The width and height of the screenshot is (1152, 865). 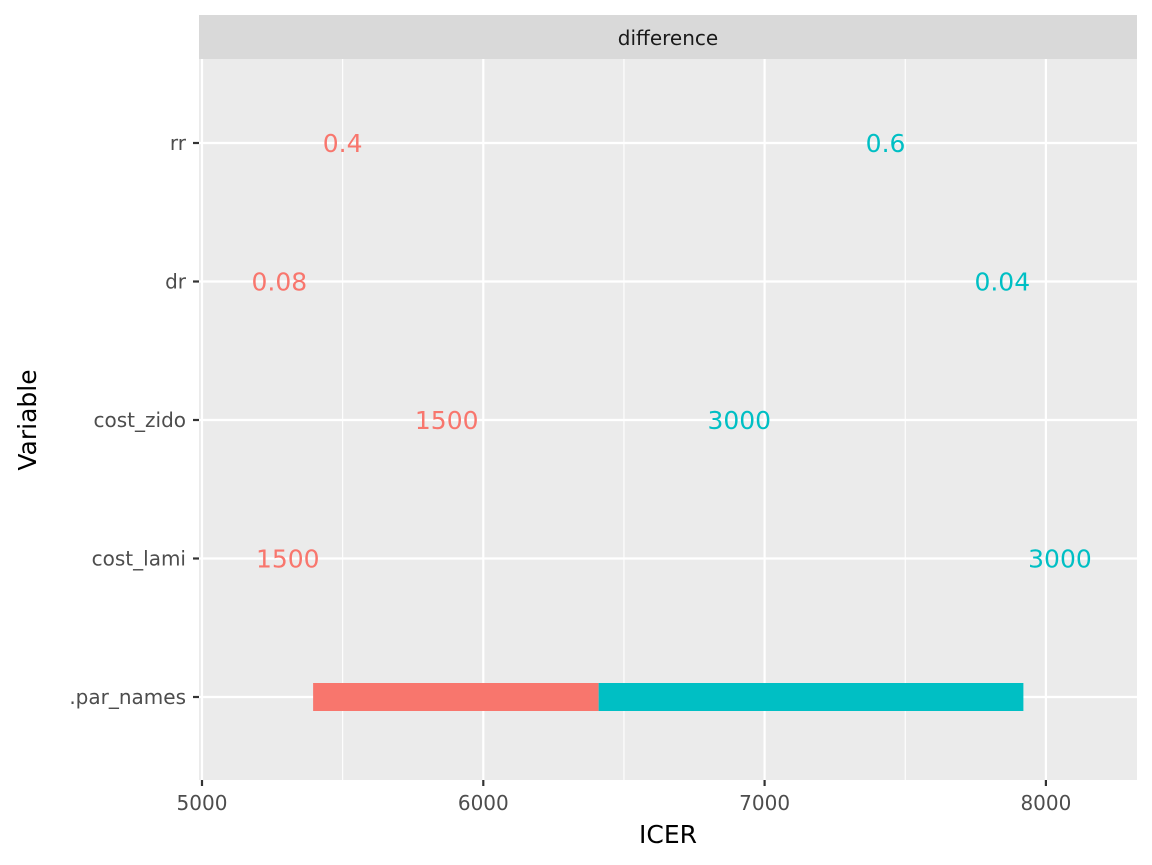 I want to click on y-axis-title: Variable, so click(x=27, y=419).